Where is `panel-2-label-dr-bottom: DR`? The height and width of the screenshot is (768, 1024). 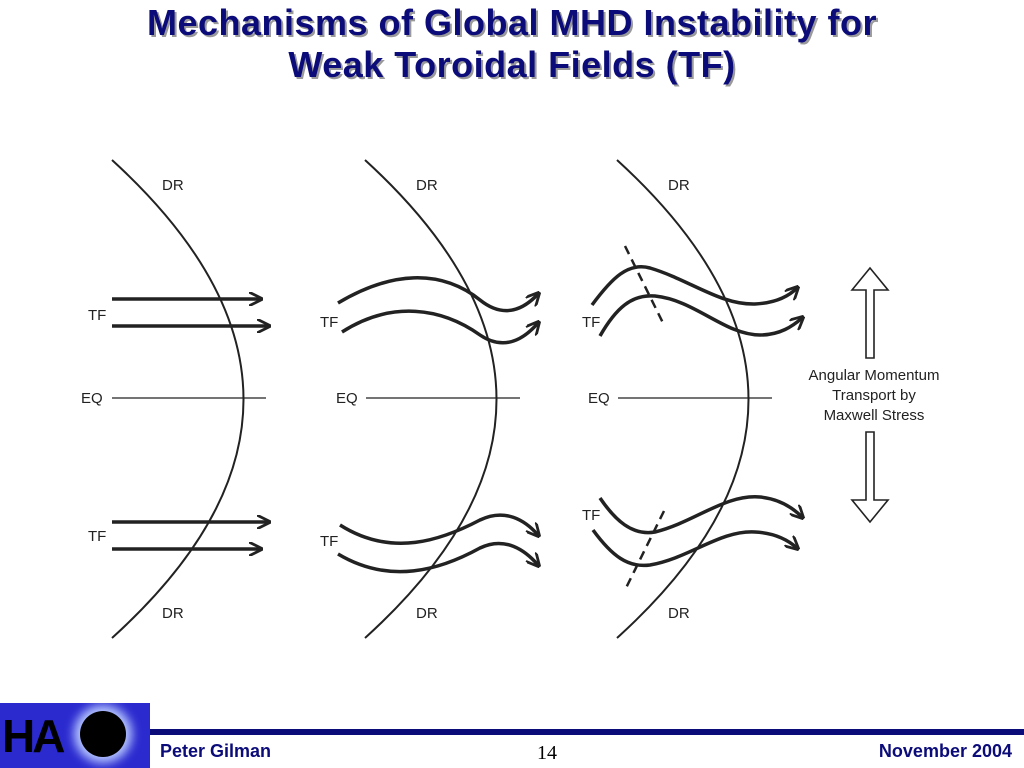 panel-2-label-dr-bottom: DR is located at coordinates (427, 613).